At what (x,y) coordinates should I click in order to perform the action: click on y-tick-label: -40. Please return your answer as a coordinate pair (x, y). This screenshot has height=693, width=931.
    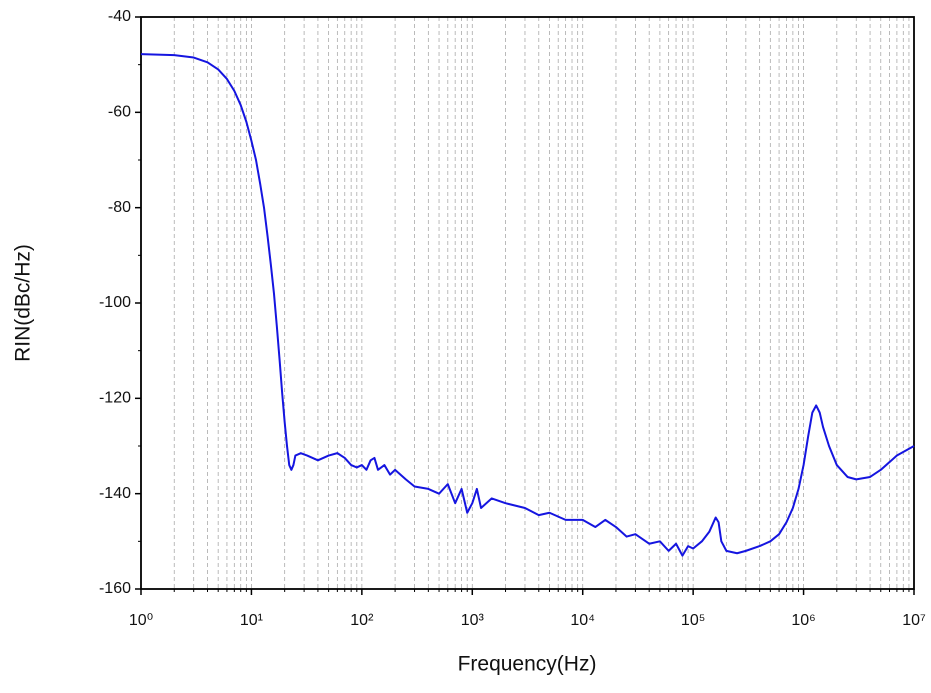
    Looking at the image, I should click on (119, 16).